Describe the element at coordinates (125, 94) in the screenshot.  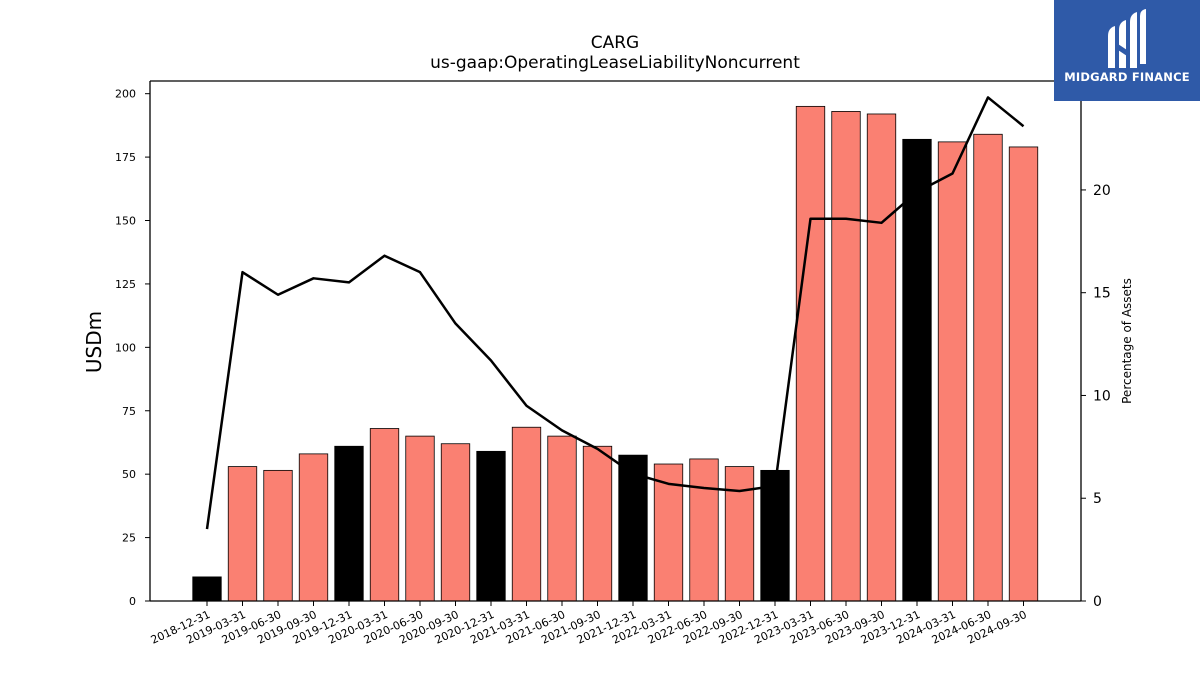
I see `y-tick-label-200: 200` at that location.